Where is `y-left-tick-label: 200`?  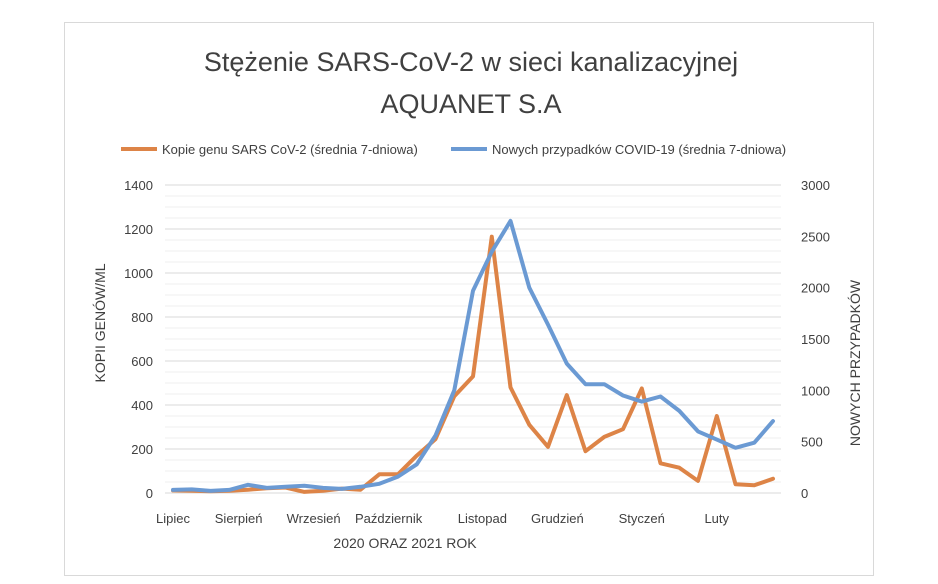
y-left-tick-label: 200 is located at coordinates (142, 449).